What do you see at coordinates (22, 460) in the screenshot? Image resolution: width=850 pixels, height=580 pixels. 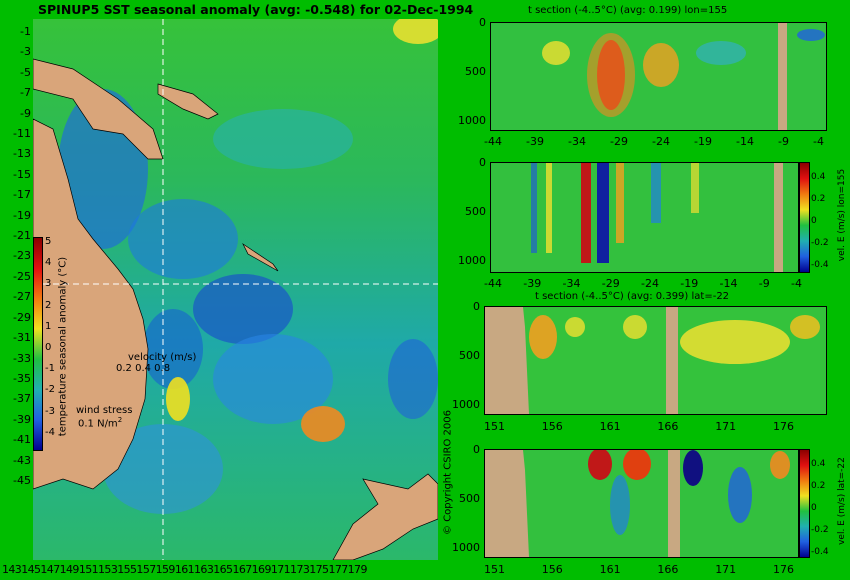 I see `lat-tick: -43` at bounding box center [22, 460].